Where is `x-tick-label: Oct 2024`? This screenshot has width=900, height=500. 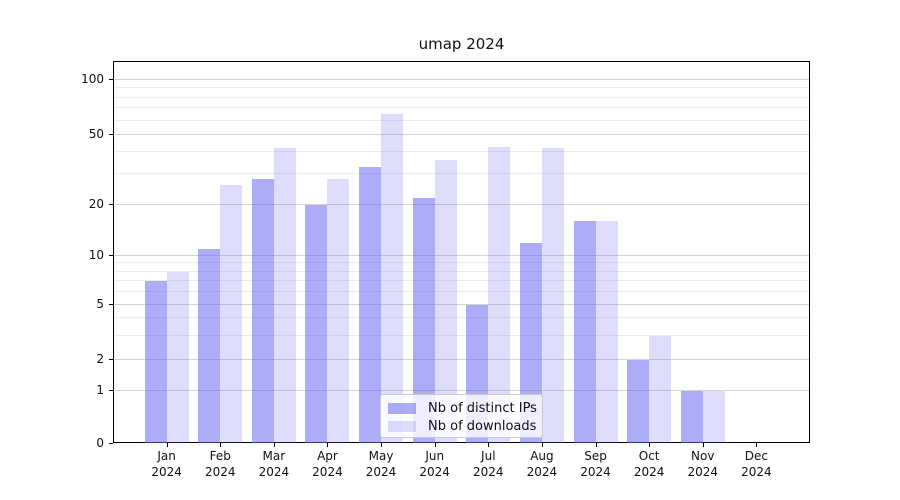 x-tick-label: Oct 2024 is located at coordinates (649, 464).